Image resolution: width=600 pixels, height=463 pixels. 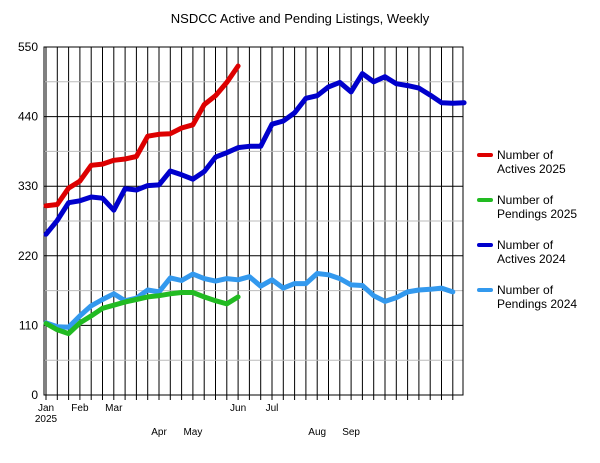 What do you see at coordinates (537, 207) in the screenshot?
I see `legend-label: Number of Pendings 2025` at bounding box center [537, 207].